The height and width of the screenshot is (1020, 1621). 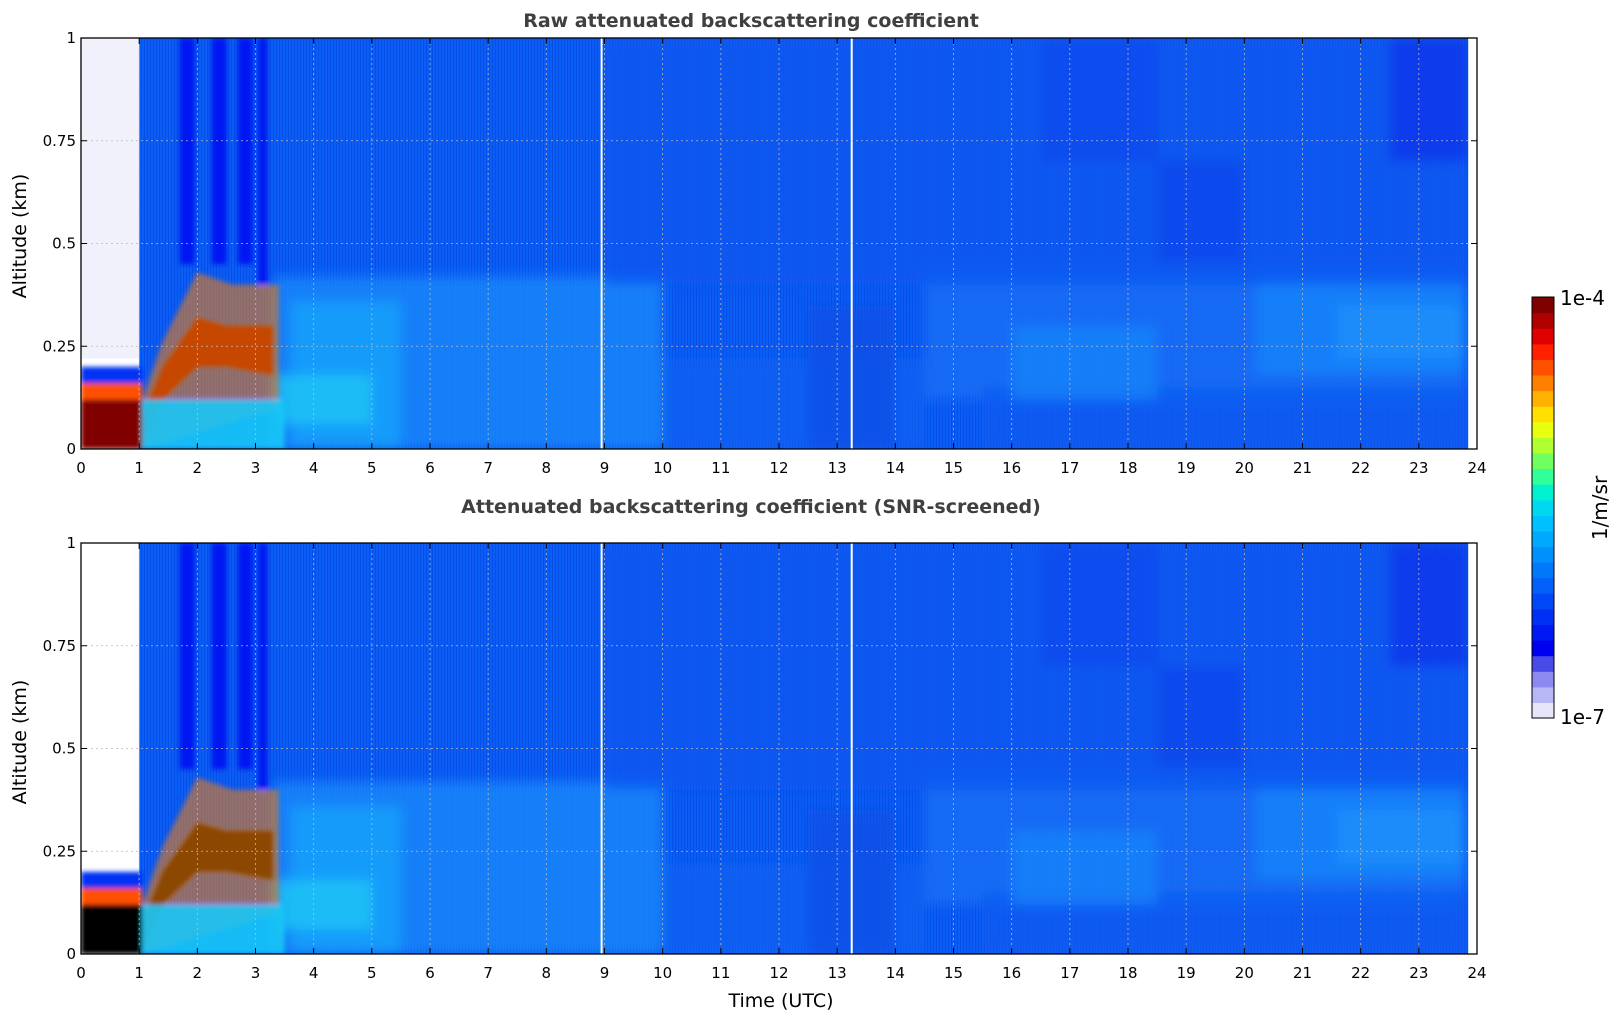 I want to click on colorbar-unit-label: 1/m/sr, so click(x=1600, y=507).